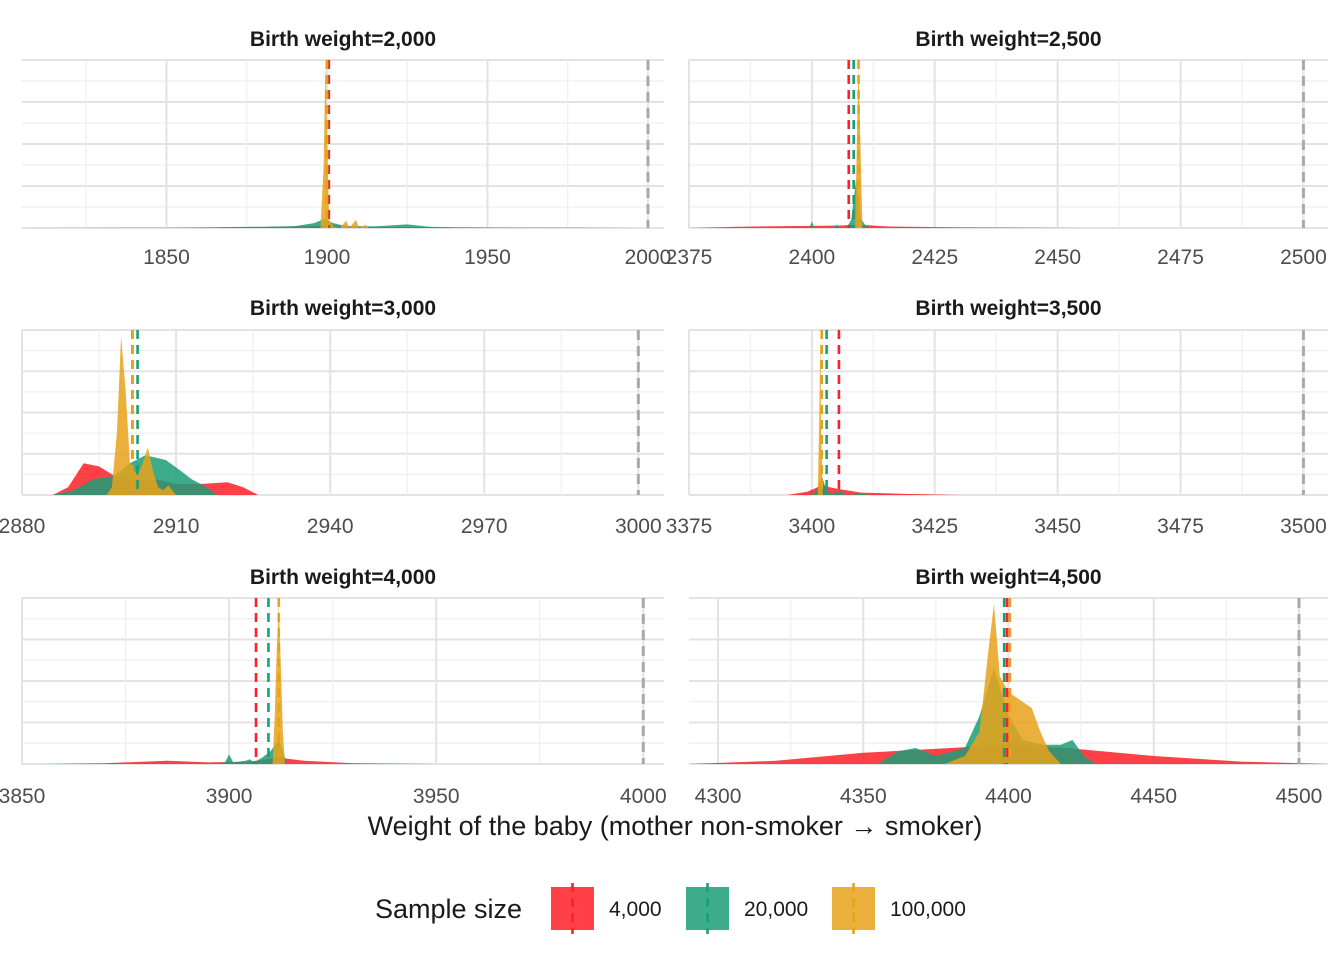 The height and width of the screenshot is (965, 1344). I want to click on legend-item: 20,000, so click(747, 908).